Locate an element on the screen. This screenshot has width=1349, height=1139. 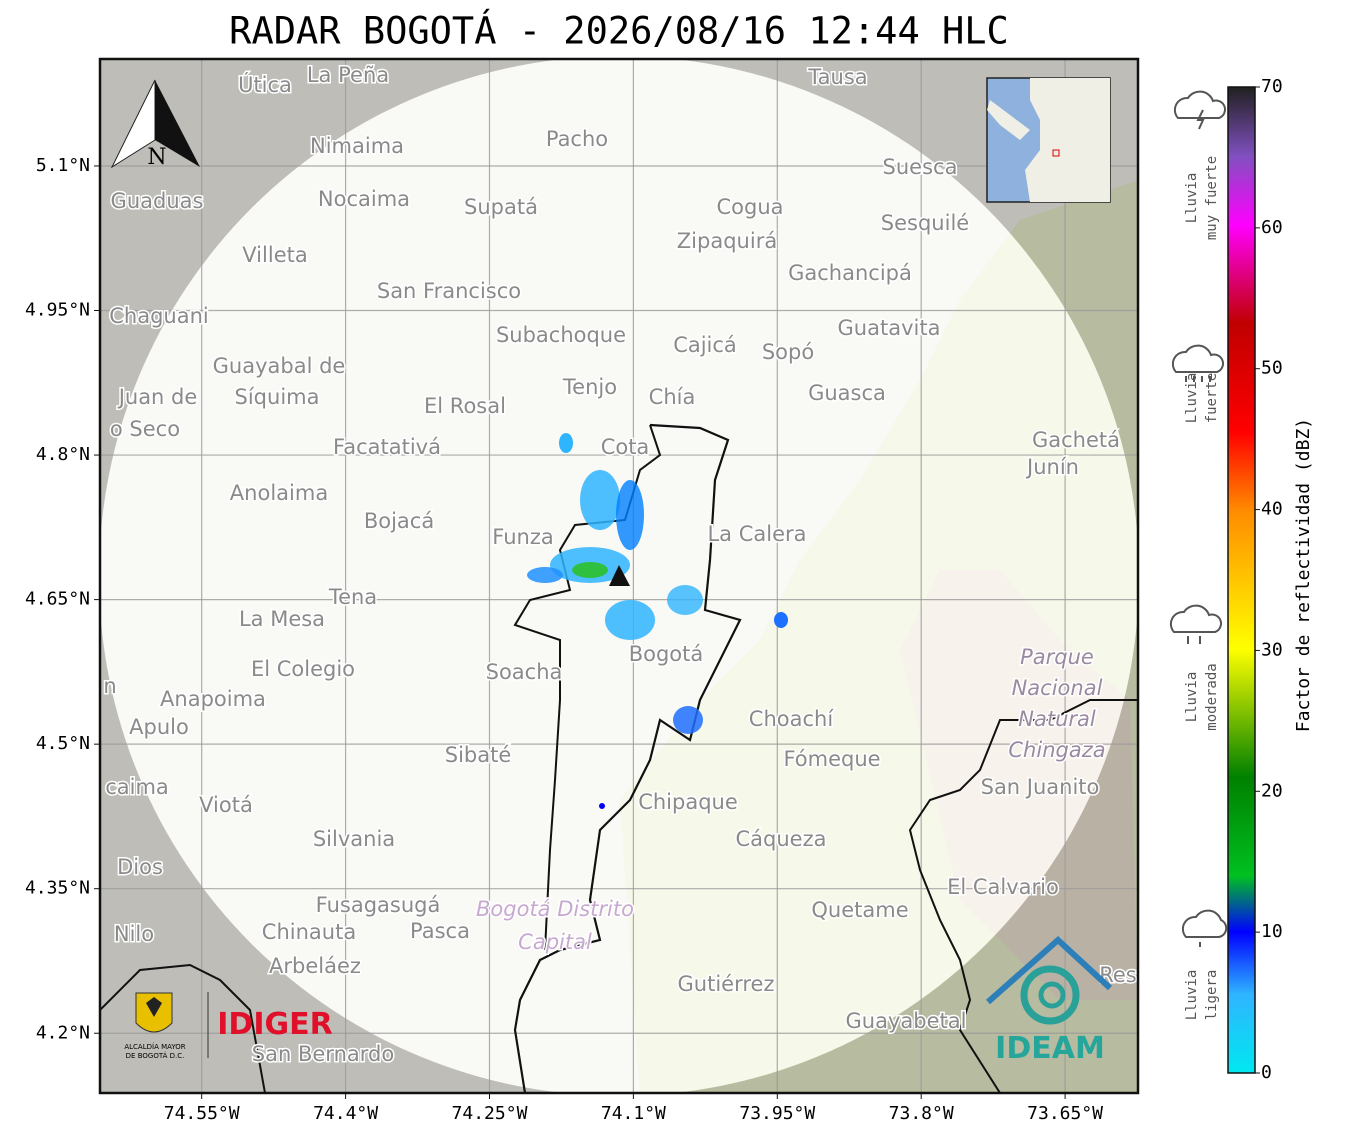
place-label: Guaduas is located at coordinates (157, 201).